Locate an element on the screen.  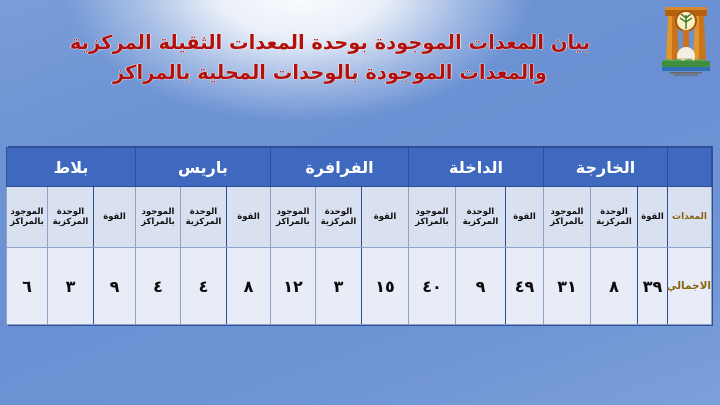
column-header-kharga-power: القوة is located at coordinates (652, 217).